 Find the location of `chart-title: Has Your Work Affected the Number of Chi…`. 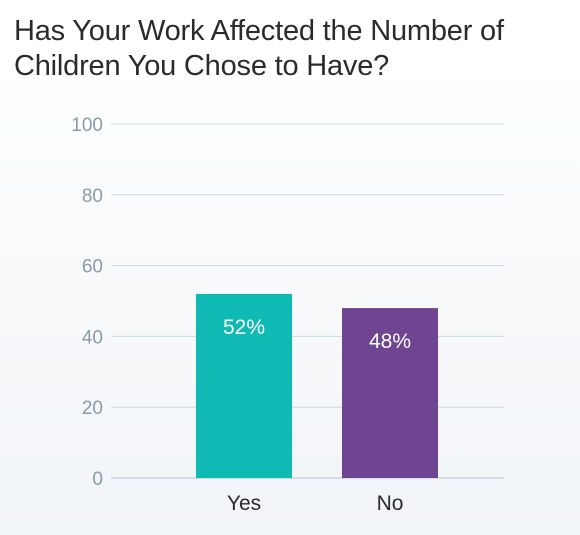

chart-title: Has Your Work Affected the Number of Chi… is located at coordinates (292, 49).